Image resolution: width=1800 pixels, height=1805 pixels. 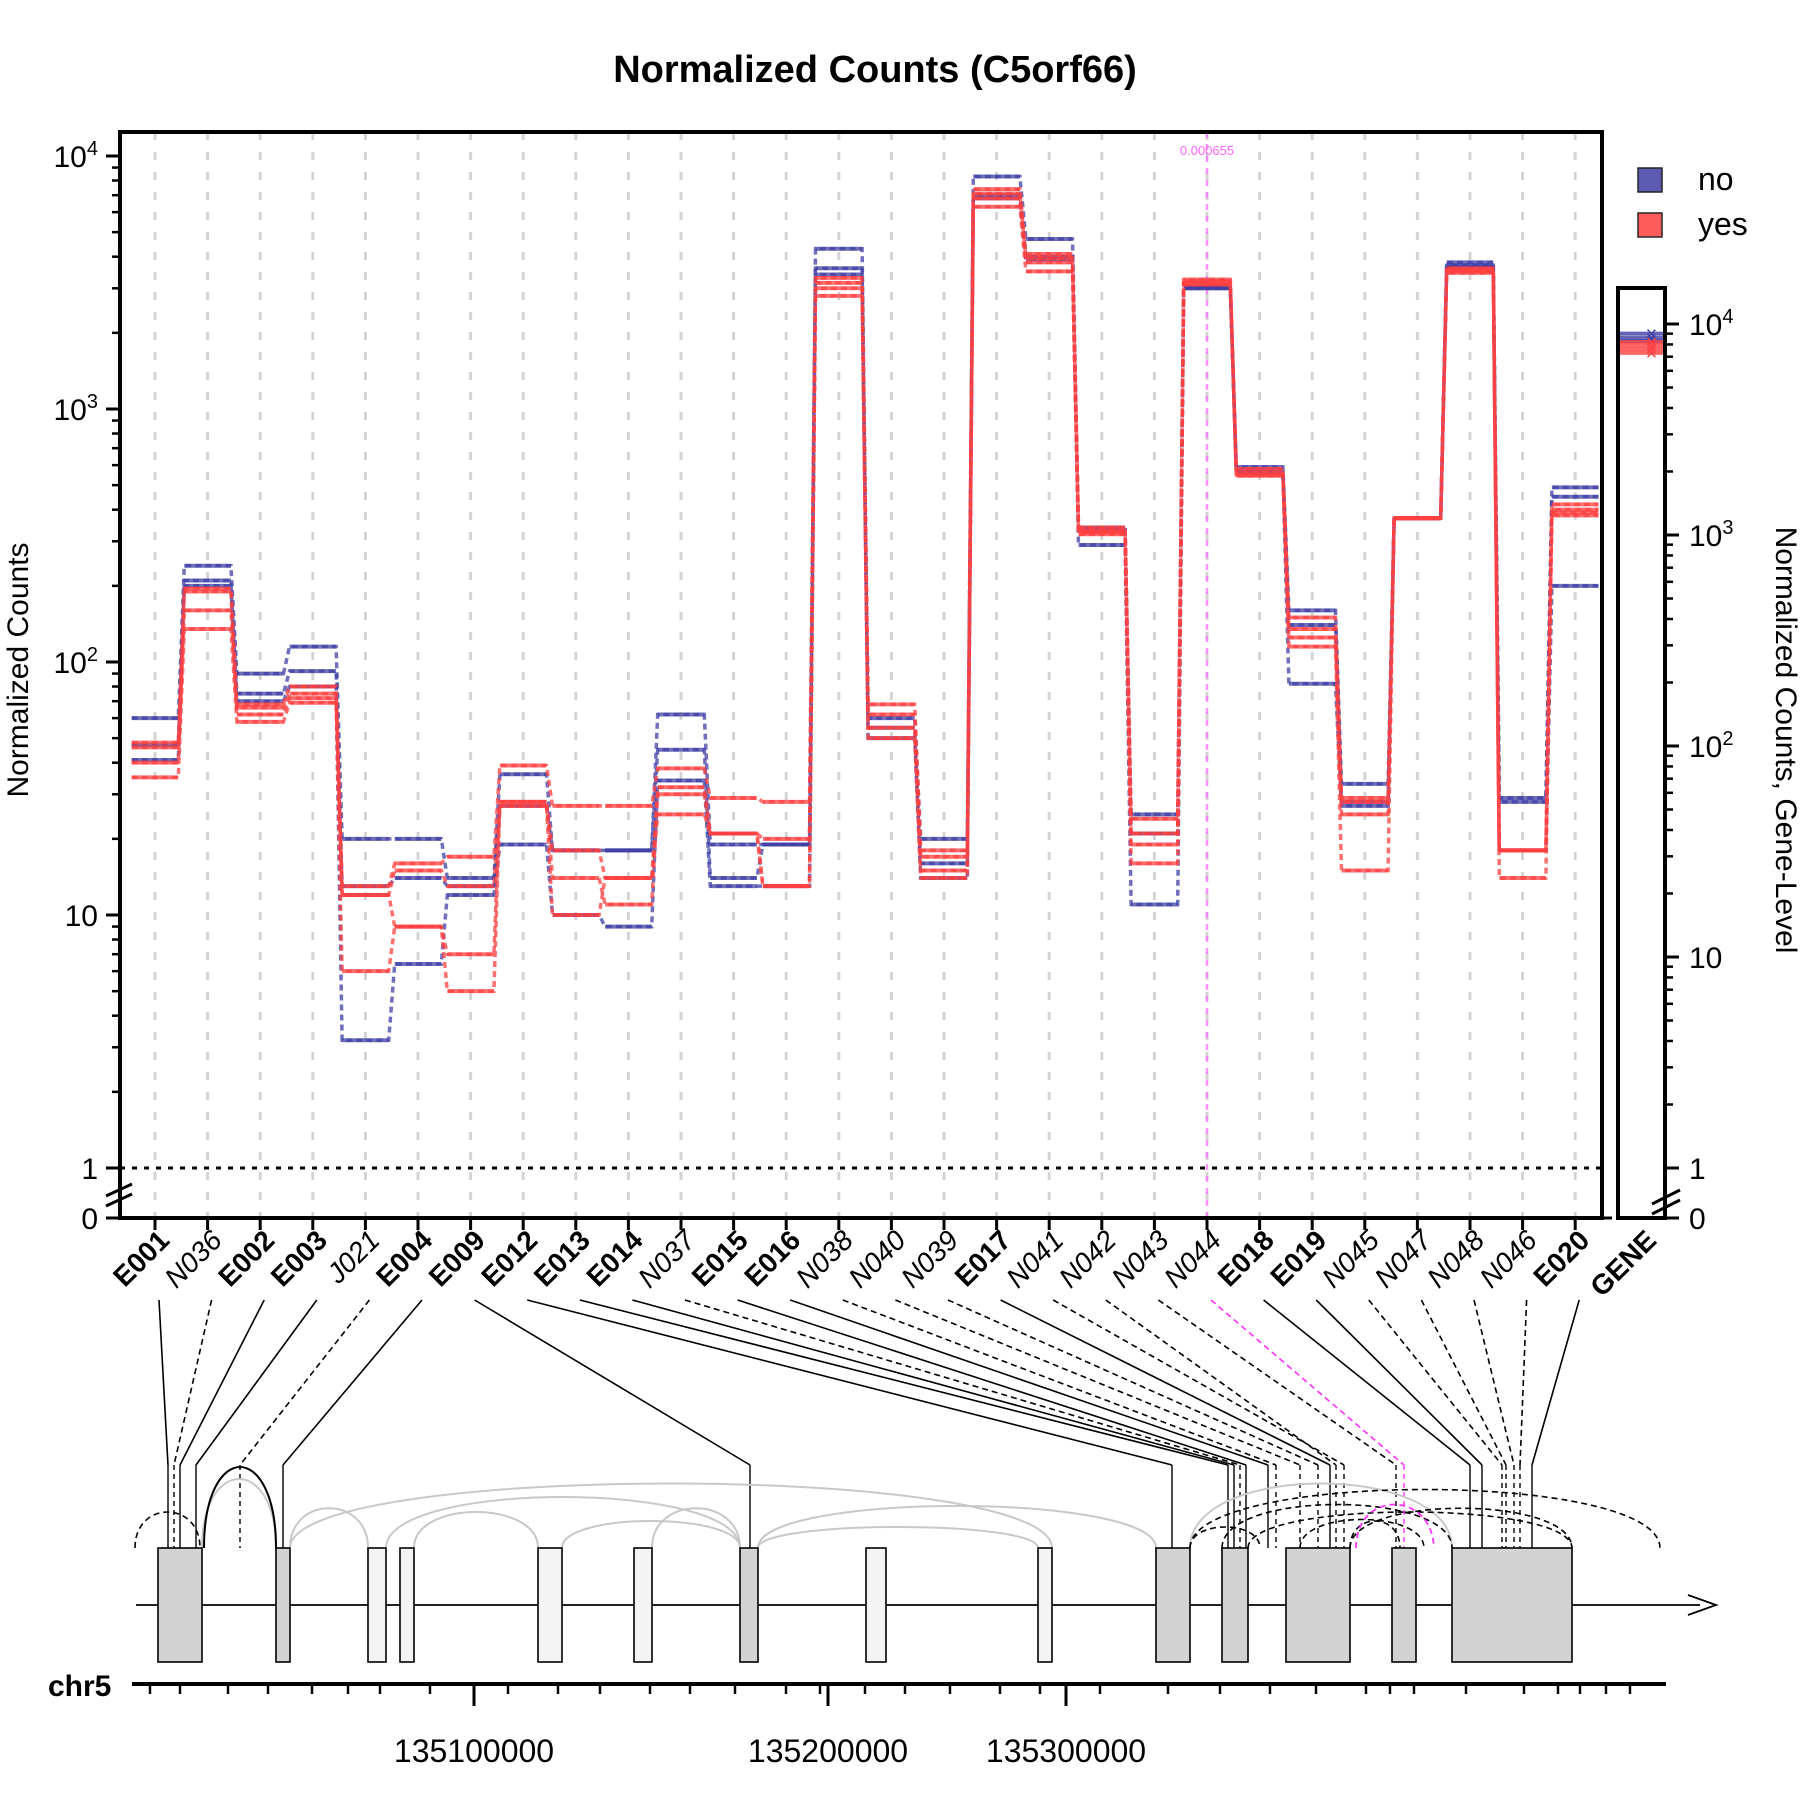 I want to click on gene-tick-label: GENE, so click(x=1623, y=1263).